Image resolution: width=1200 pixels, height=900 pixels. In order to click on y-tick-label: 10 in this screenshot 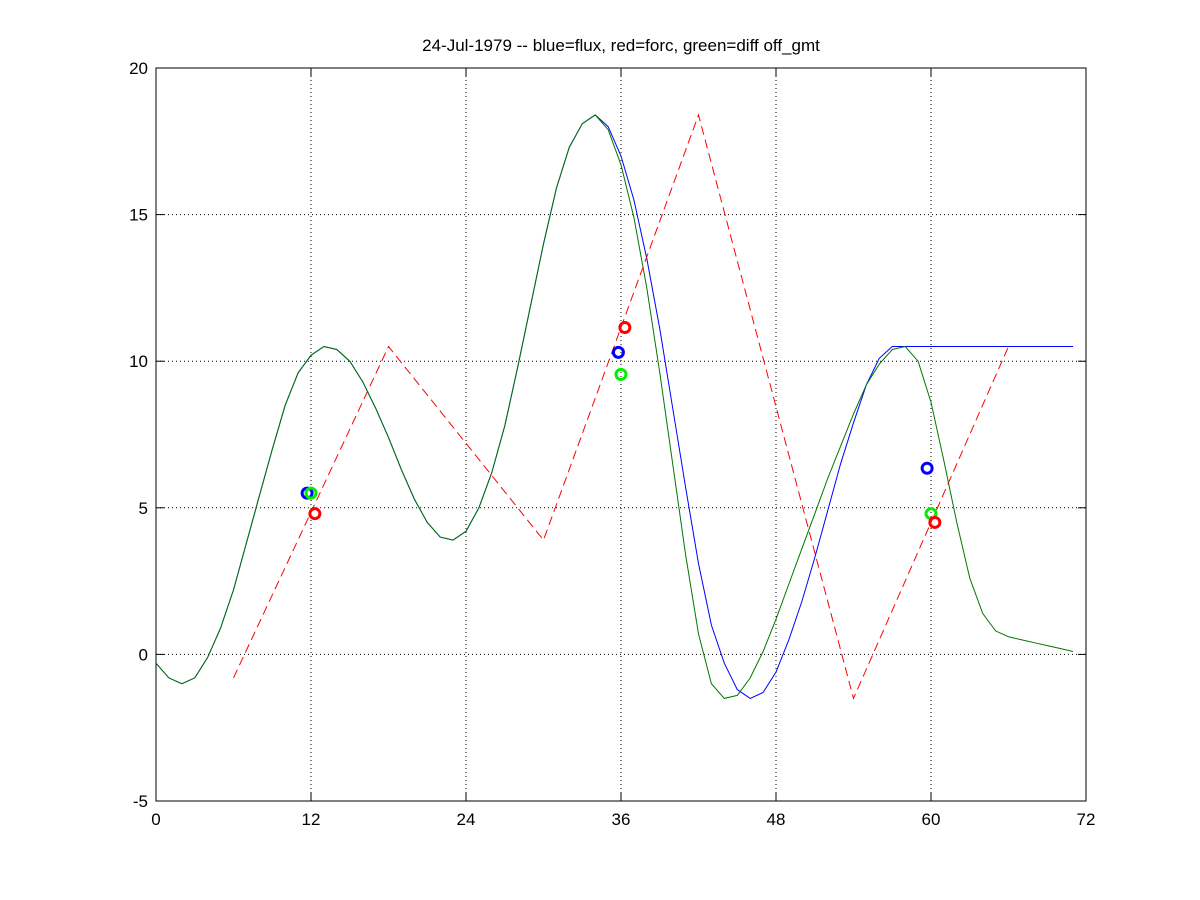, I will do `click(138, 361)`.